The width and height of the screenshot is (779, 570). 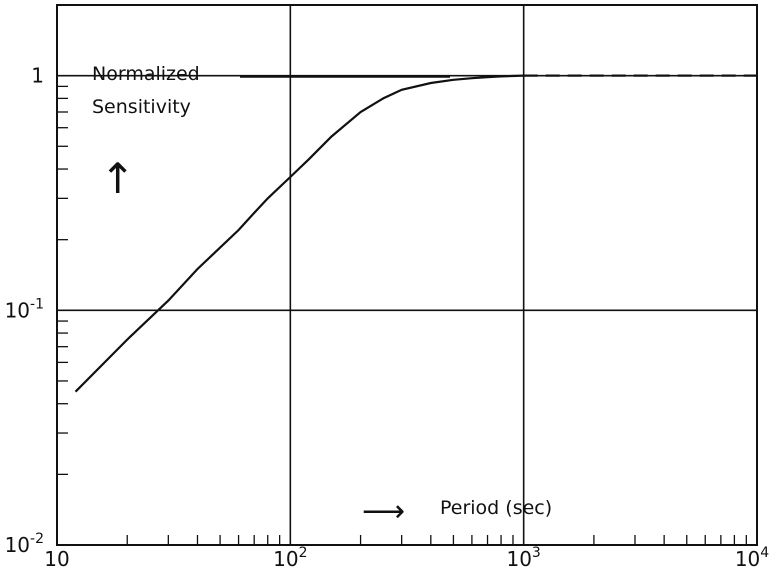 What do you see at coordinates (383, 511) in the screenshot?
I see `x-axis-arrow-icon: ⟶` at bounding box center [383, 511].